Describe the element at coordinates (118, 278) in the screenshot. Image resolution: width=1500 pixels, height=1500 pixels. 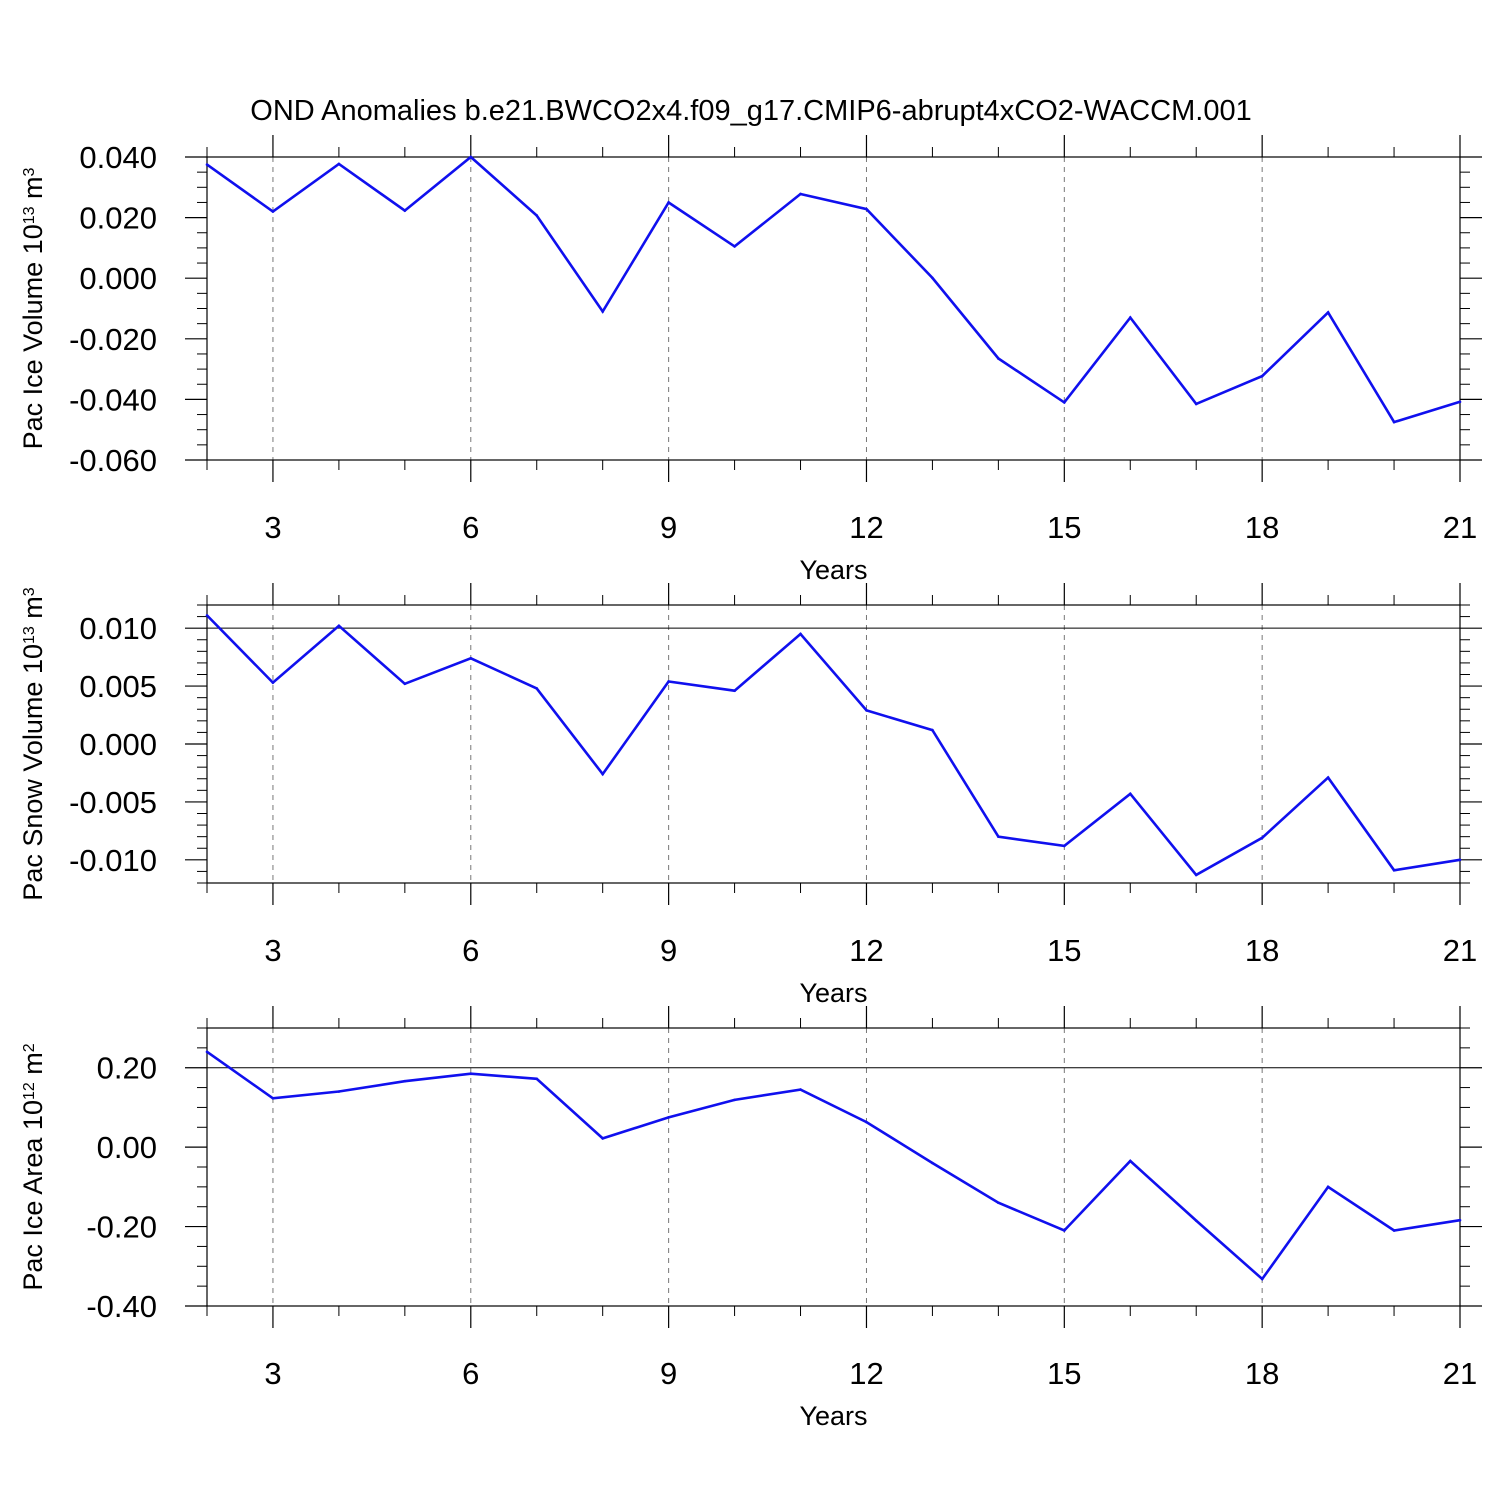
I see `y-tick-label-0.000: 0.000` at that location.